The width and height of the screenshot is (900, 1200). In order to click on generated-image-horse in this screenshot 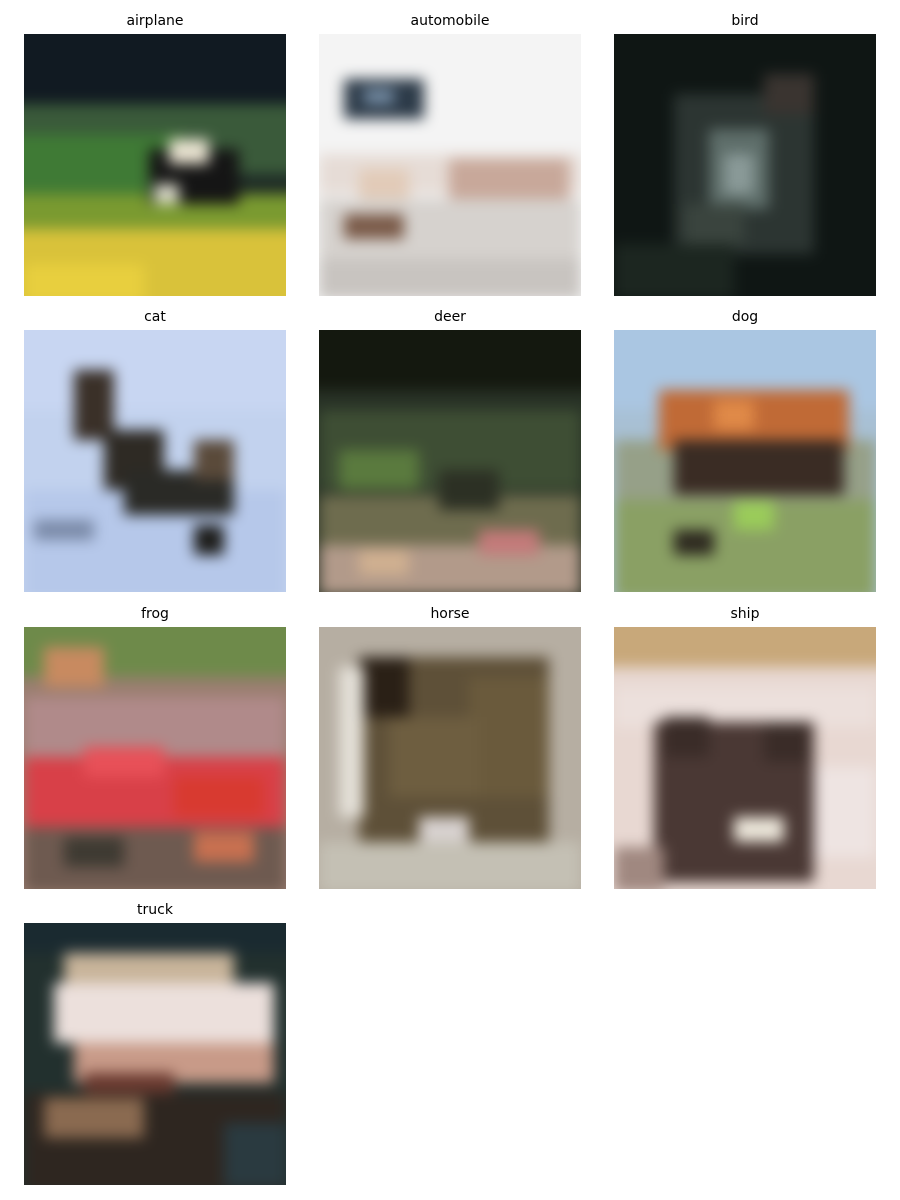, I will do `click(450, 758)`.